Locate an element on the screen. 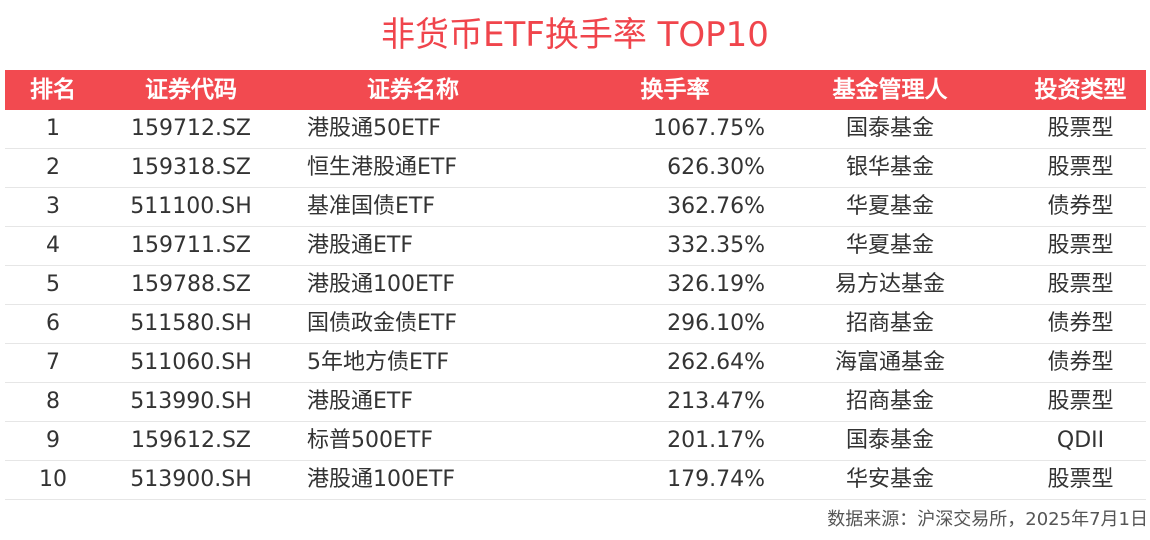  cell-name: 基准国债ETF is located at coordinates (371, 206).